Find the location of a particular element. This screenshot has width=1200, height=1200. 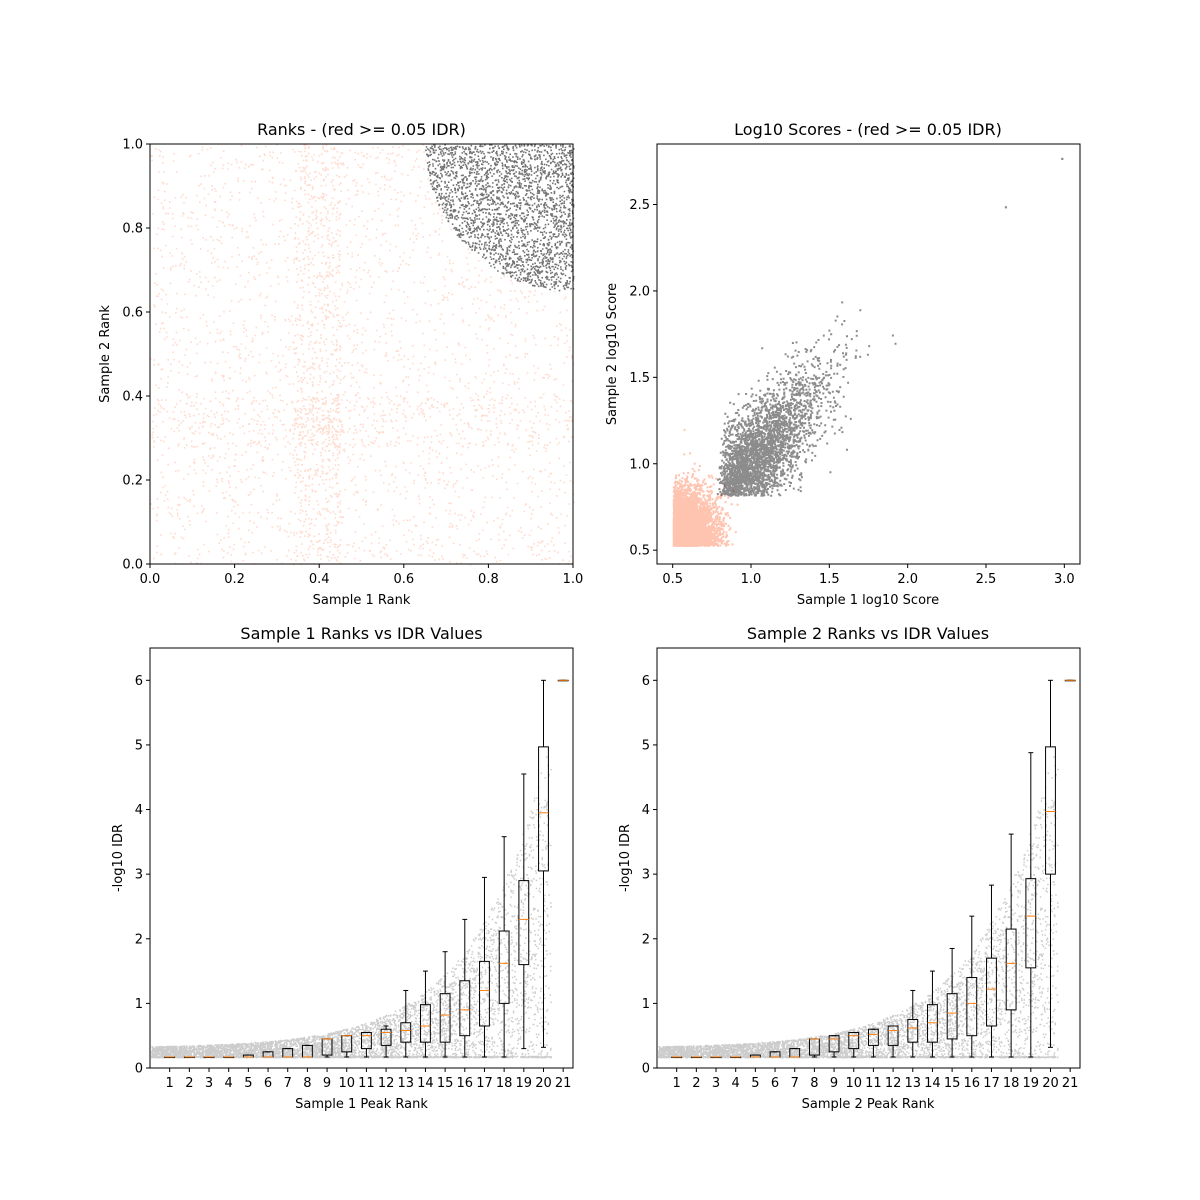

sample1-box-title: Sample 1 Ranks vs IDR Values is located at coordinates (361, 633).